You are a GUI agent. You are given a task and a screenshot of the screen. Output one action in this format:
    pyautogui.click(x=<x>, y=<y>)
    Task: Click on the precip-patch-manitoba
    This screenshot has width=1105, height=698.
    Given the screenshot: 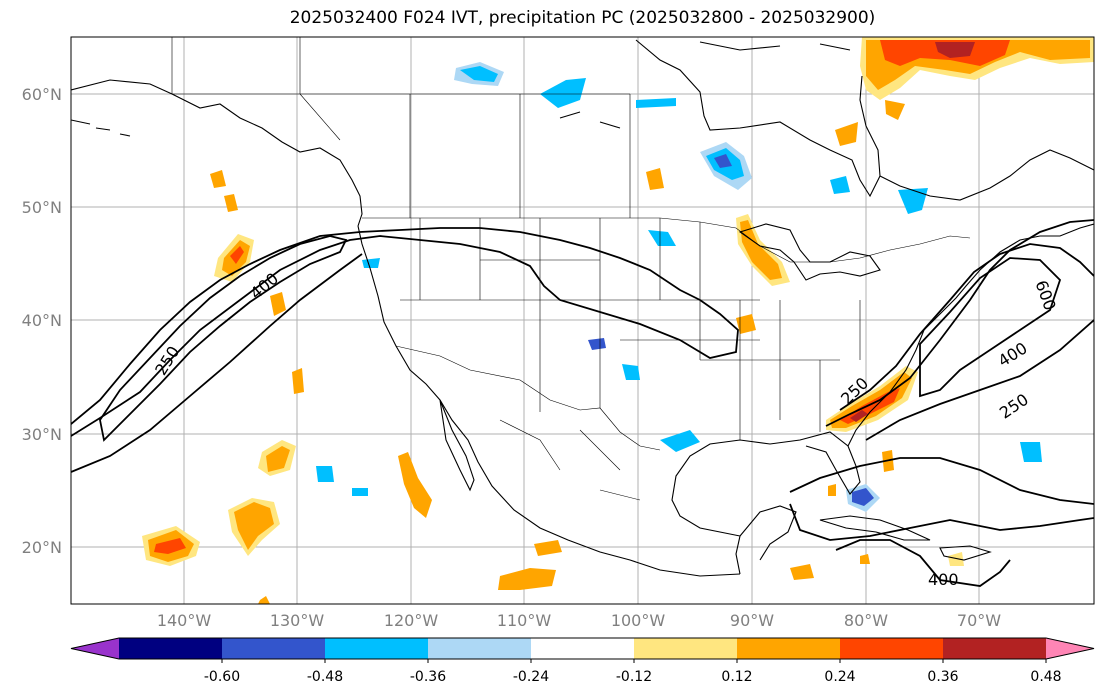 What is the action you would take?
    pyautogui.click(x=655, y=179)
    